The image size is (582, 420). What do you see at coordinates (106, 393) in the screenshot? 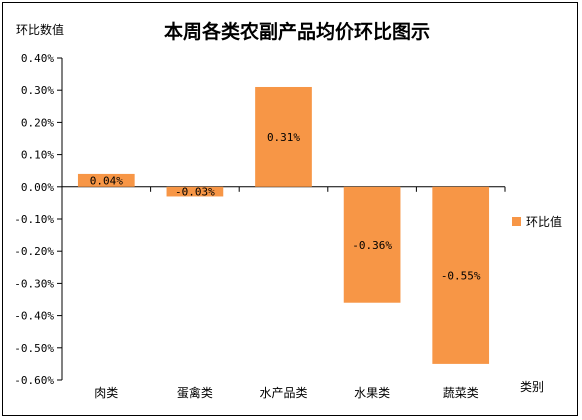
I see `x-tick-label: 肉类` at bounding box center [106, 393].